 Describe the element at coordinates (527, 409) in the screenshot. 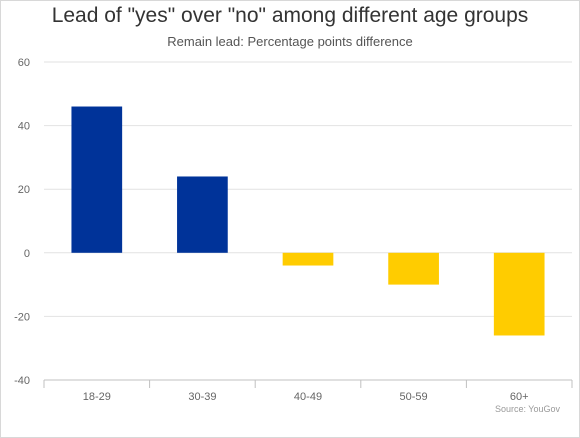

I see `source-credit: Source: YouGov` at that location.